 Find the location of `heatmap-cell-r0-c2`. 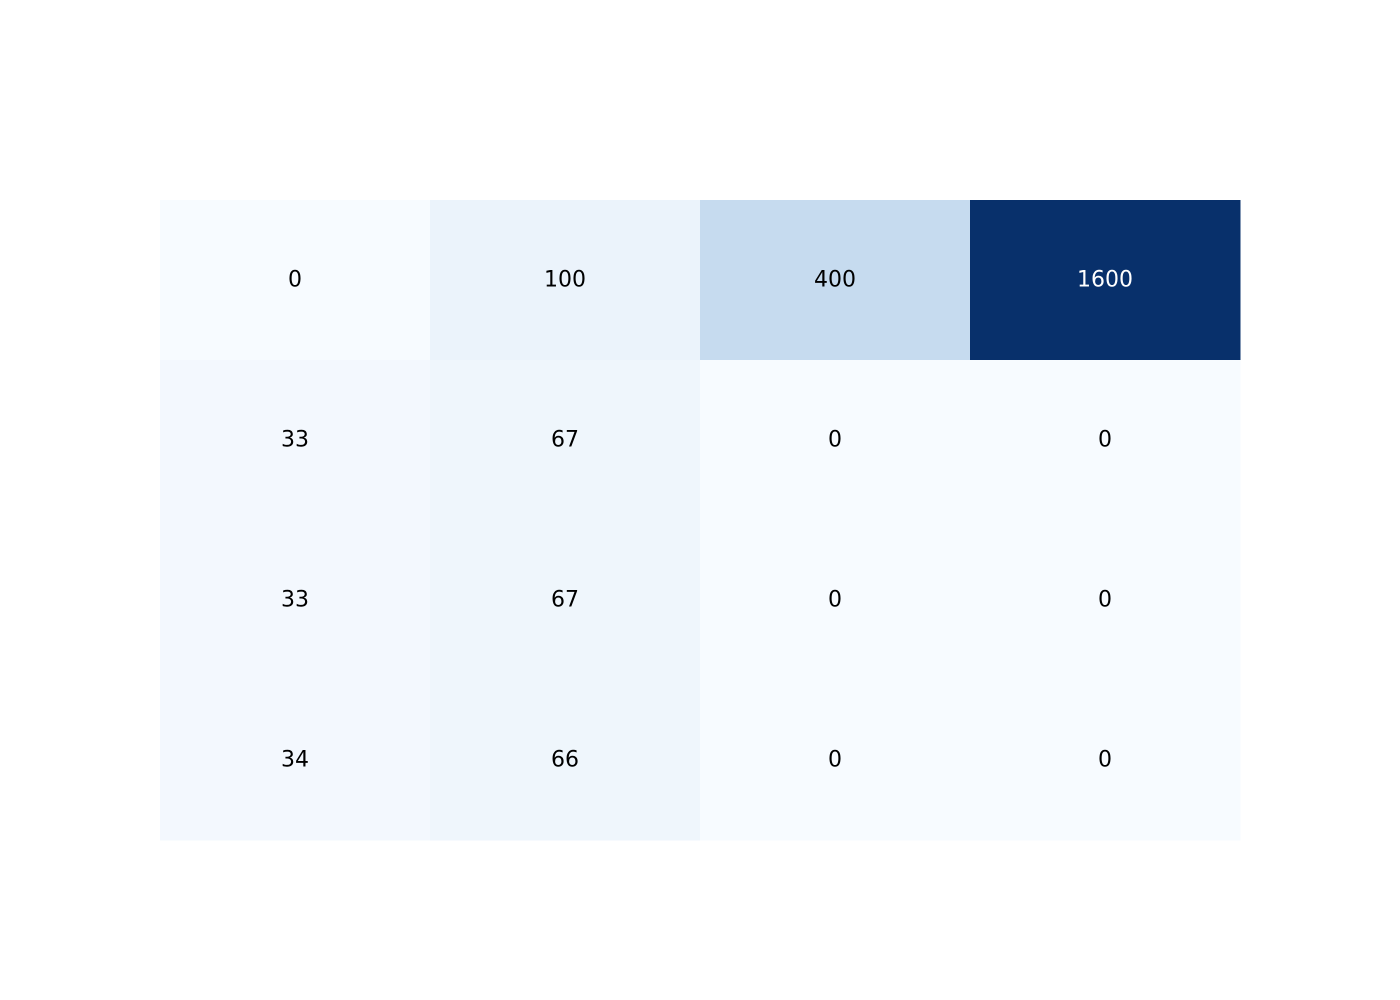

heatmap-cell-r0-c2 is located at coordinates (835, 280).